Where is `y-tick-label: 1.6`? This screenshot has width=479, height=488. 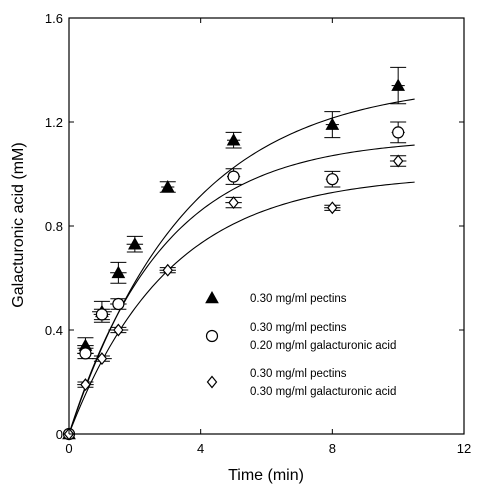 y-tick-label: 1.6 is located at coordinates (54, 18).